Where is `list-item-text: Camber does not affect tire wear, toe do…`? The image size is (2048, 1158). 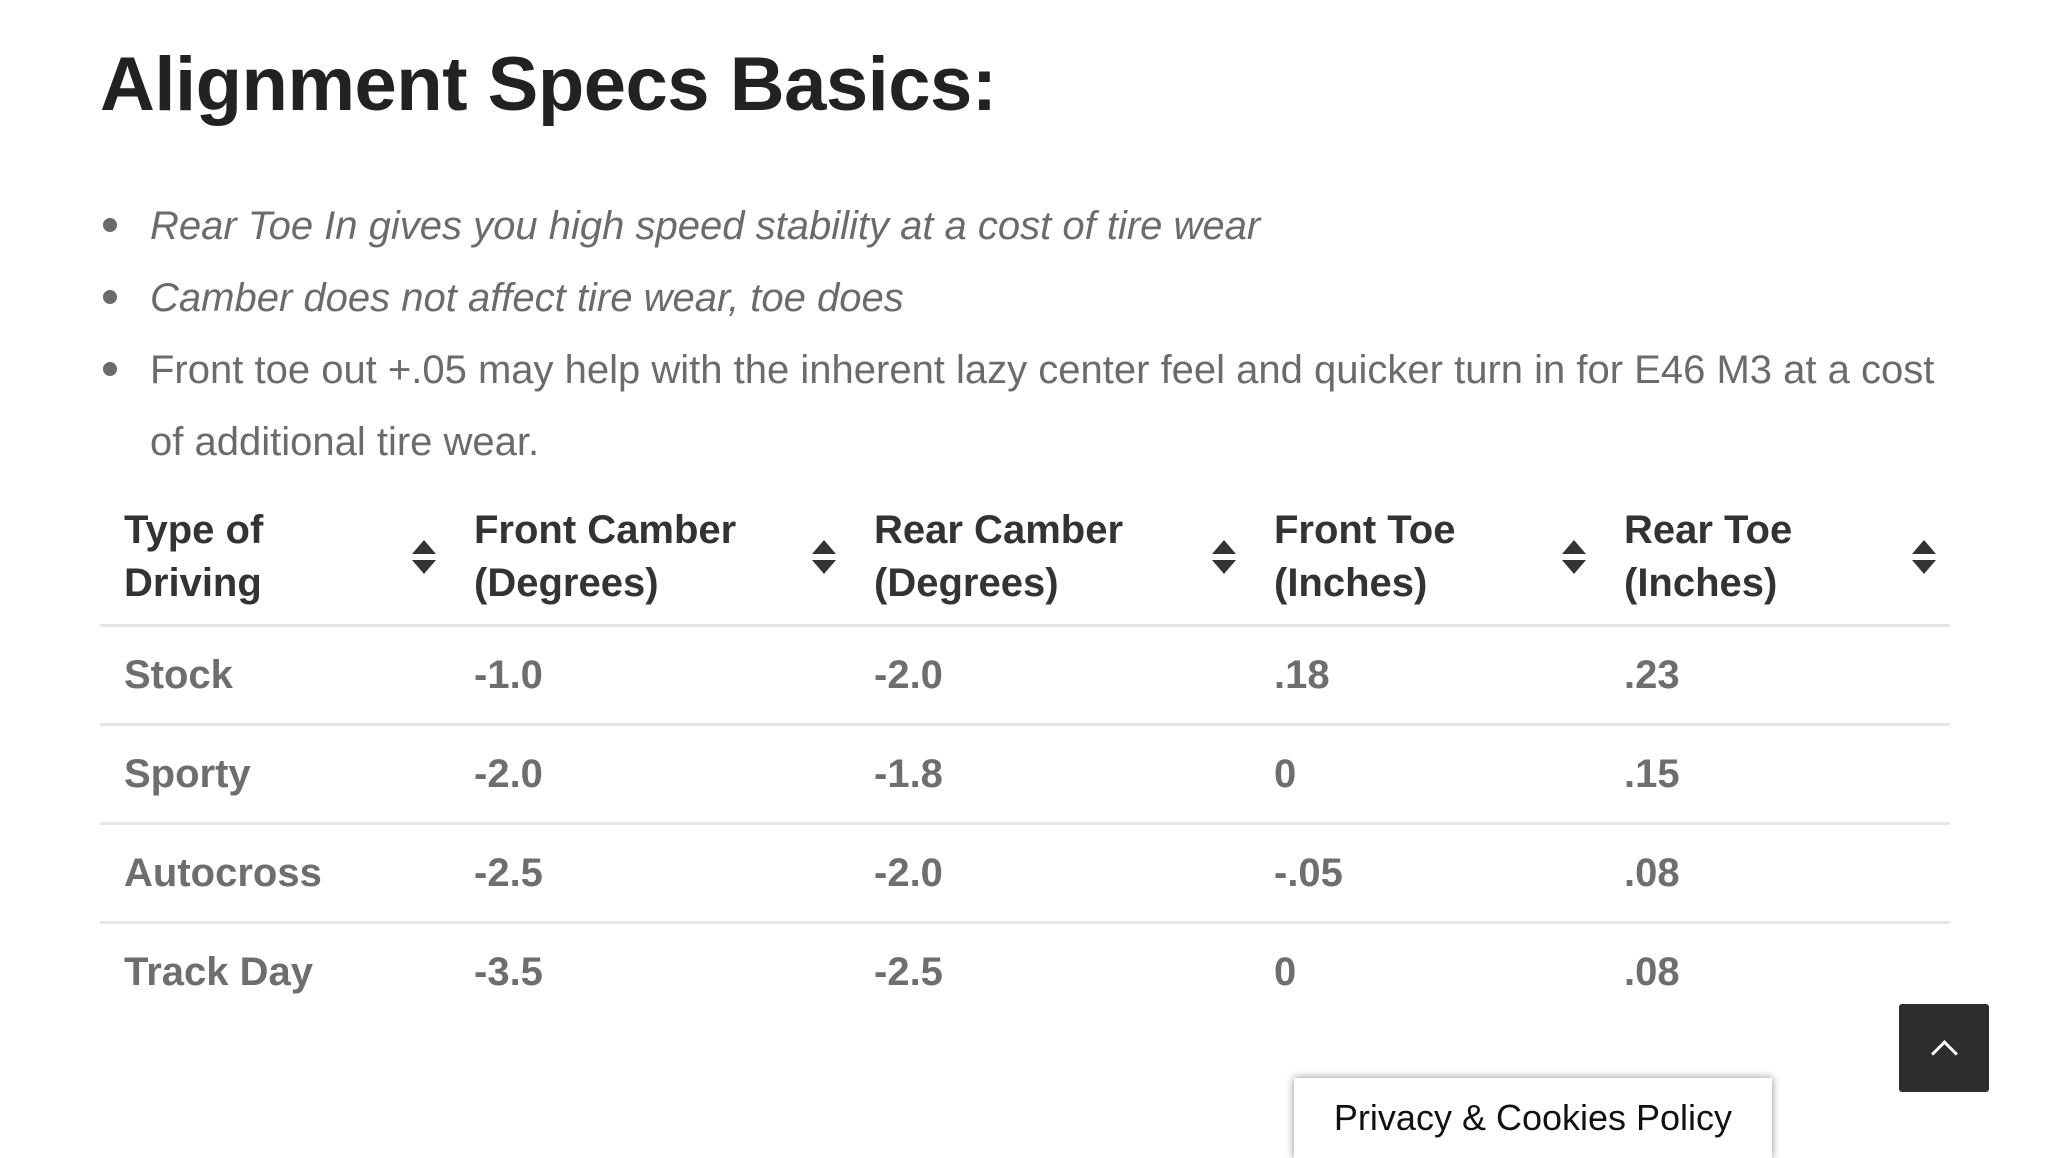 list-item-text: Camber does not affect tire wear, toe do… is located at coordinates (527, 298).